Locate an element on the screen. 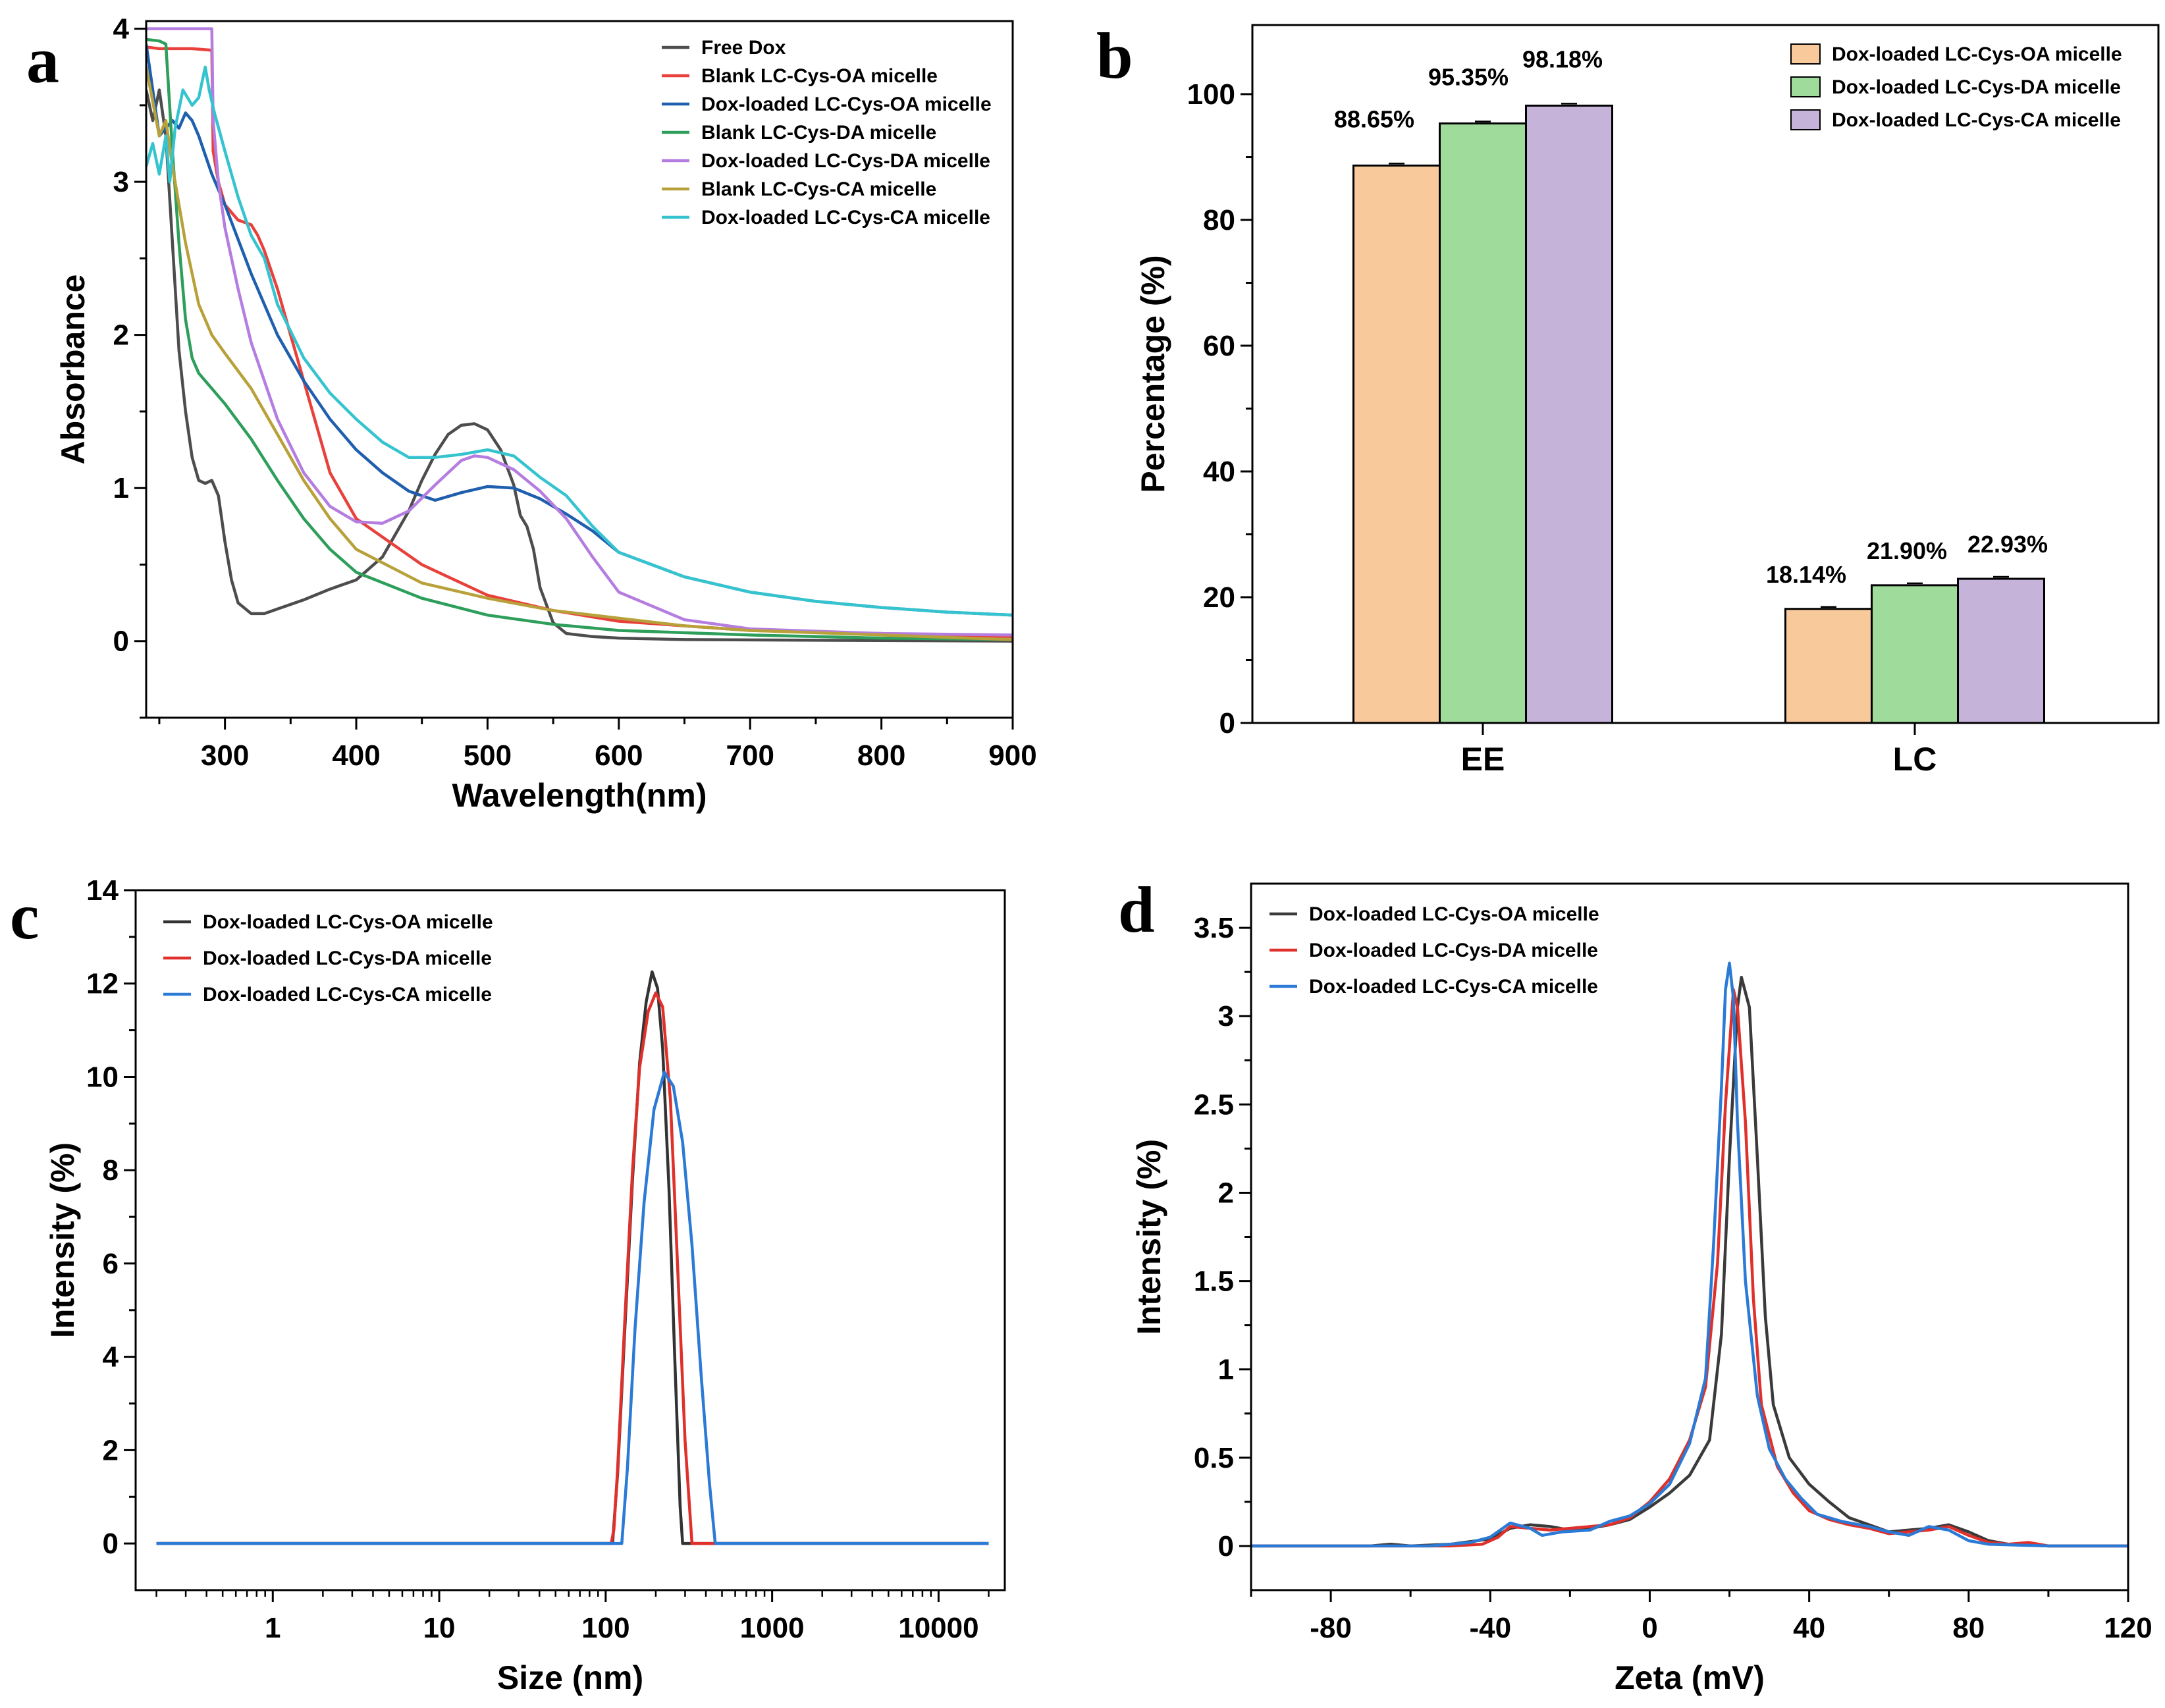 Image resolution: width=2165 pixels, height=1708 pixels. bar-value-label: 98.18% is located at coordinates (1562, 59).